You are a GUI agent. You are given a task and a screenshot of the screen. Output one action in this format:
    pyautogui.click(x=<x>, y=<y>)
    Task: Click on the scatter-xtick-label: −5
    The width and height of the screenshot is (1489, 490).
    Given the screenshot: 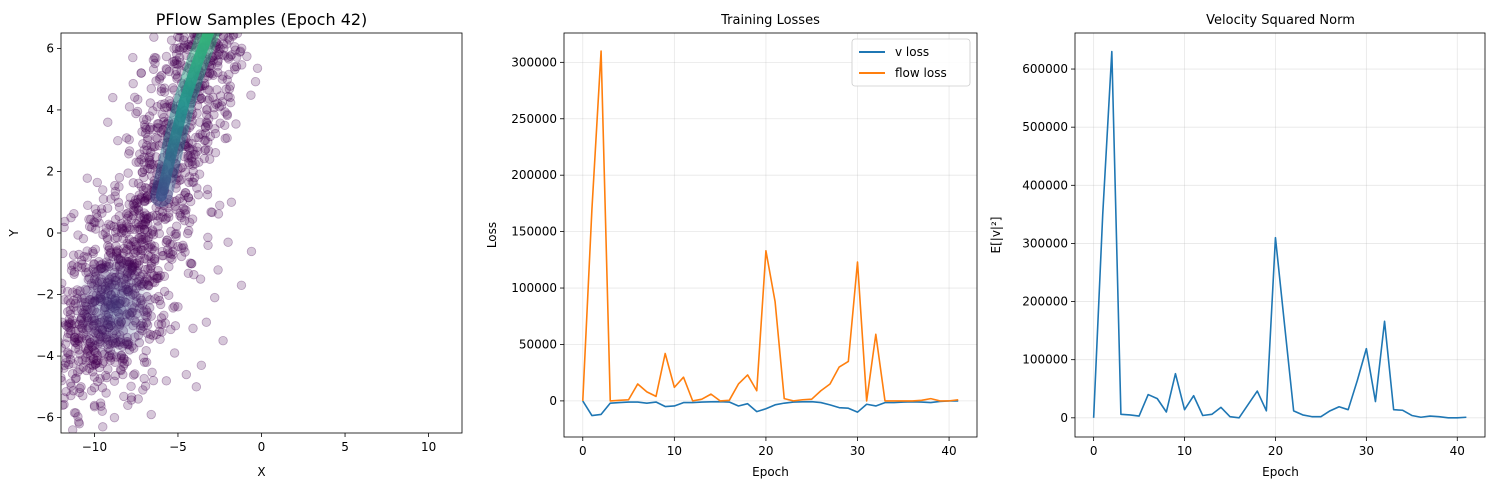 What is the action you would take?
    pyautogui.click(x=178, y=447)
    